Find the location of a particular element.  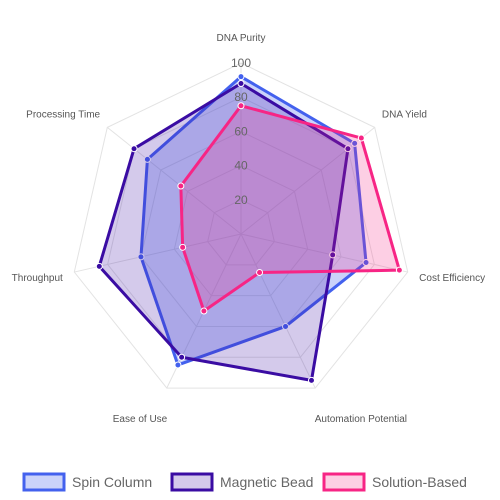

tick-layer: 20 40 60 80 100 is located at coordinates (241, 131).